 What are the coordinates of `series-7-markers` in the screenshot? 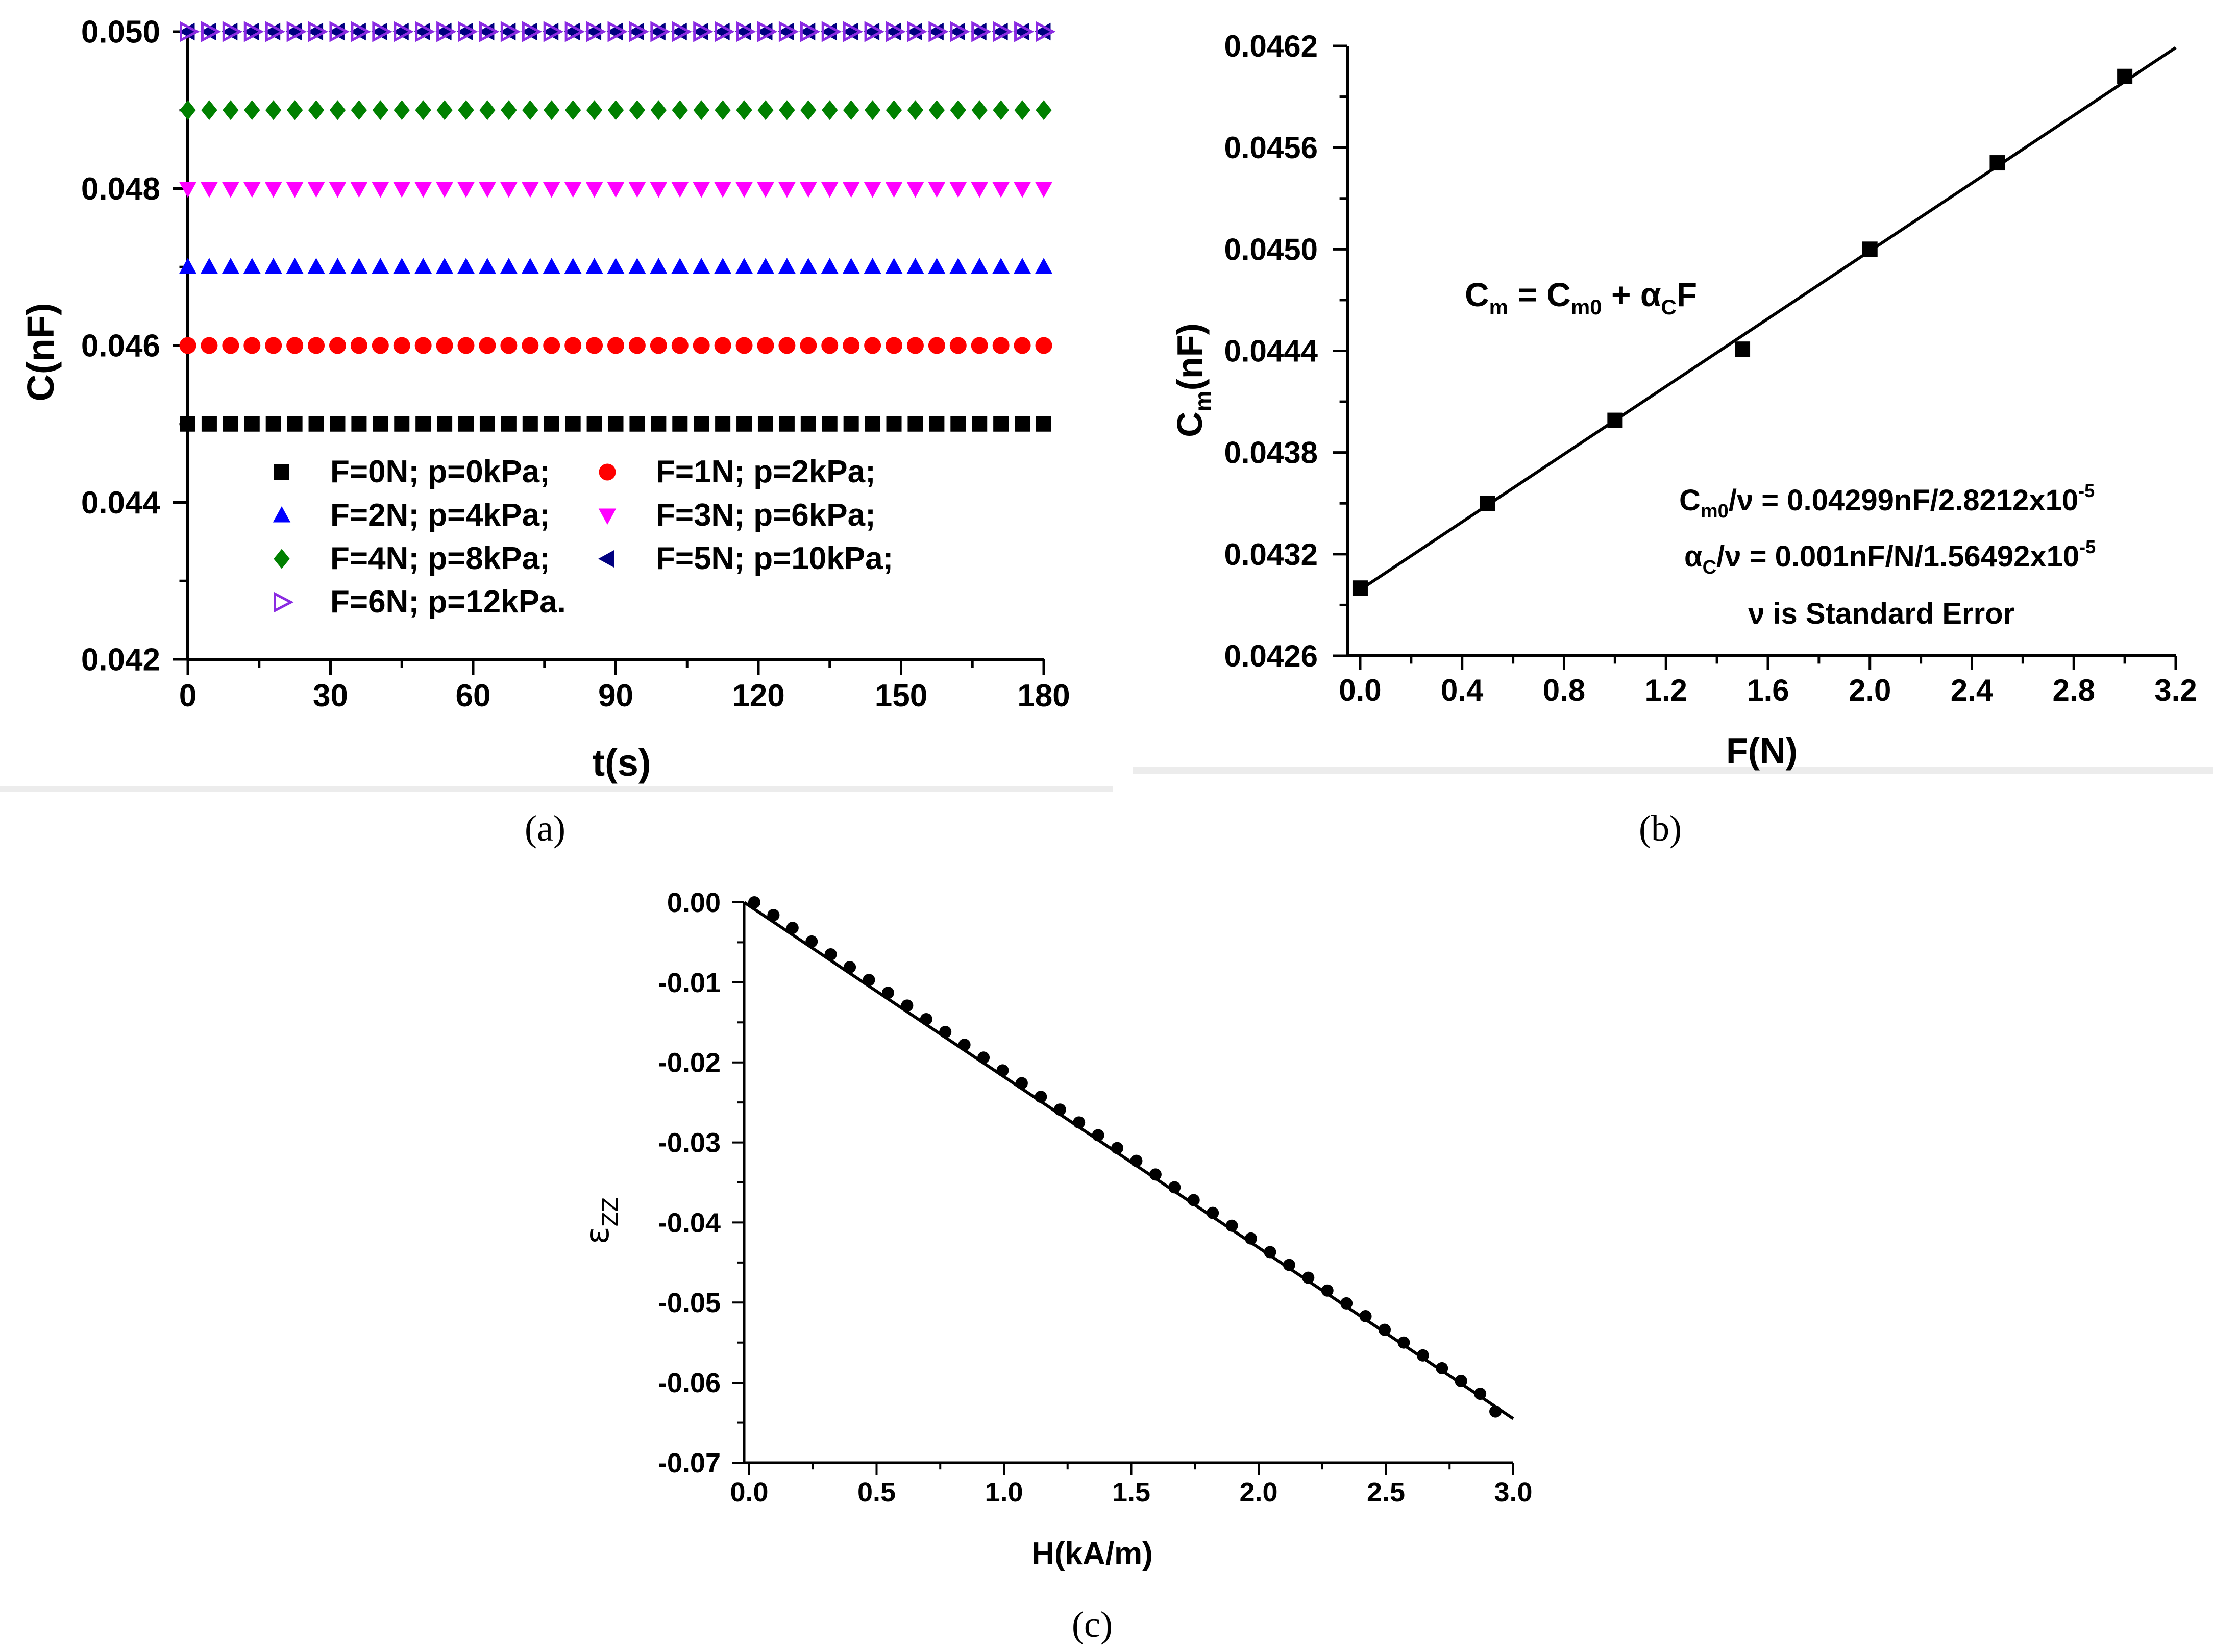 It's located at (618, 31).